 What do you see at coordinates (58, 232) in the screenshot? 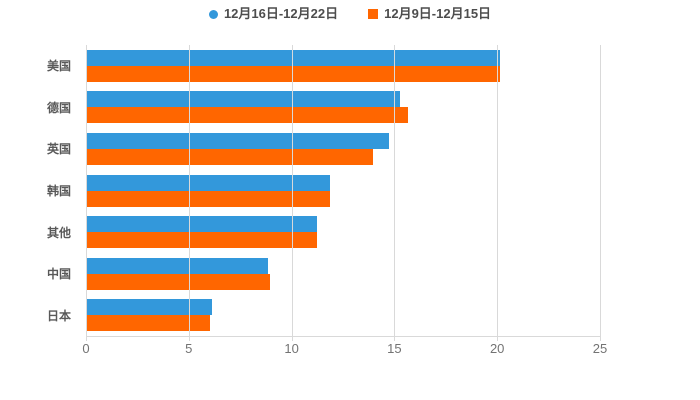
I see `category-label: 其他` at bounding box center [58, 232].